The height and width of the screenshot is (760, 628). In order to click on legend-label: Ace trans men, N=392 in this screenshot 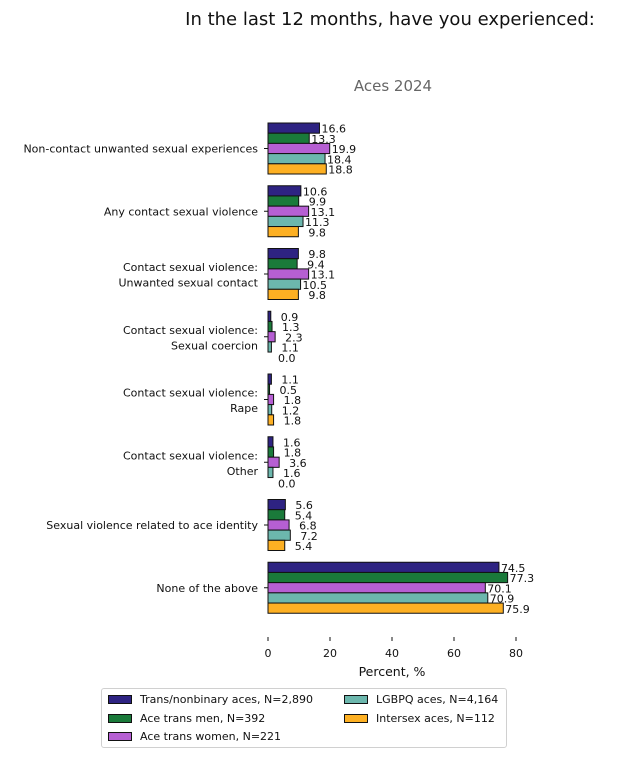, I will do `click(203, 718)`.